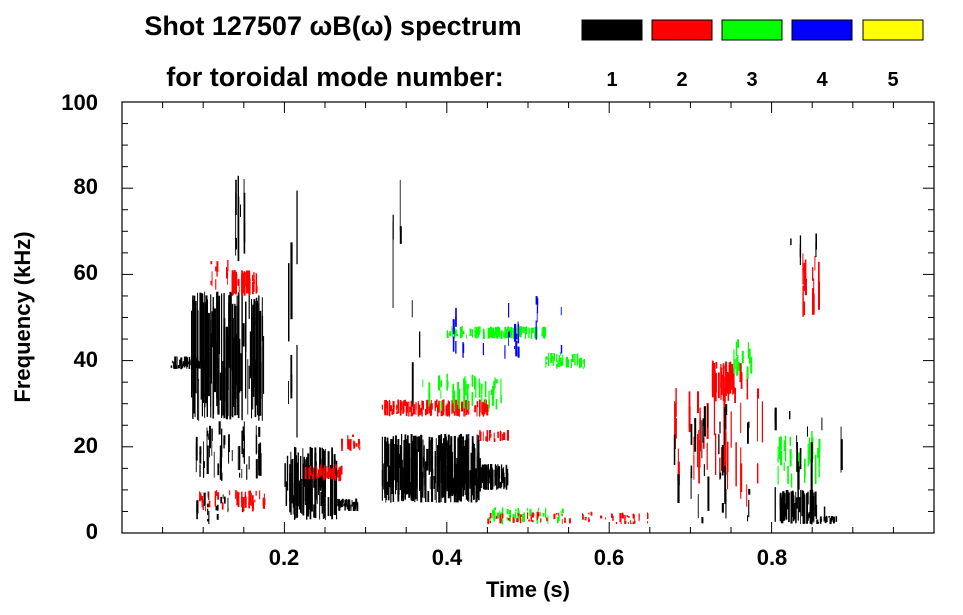  What do you see at coordinates (609, 557) in the screenshot?
I see `x-tick-label-0.6: 0.6` at bounding box center [609, 557].